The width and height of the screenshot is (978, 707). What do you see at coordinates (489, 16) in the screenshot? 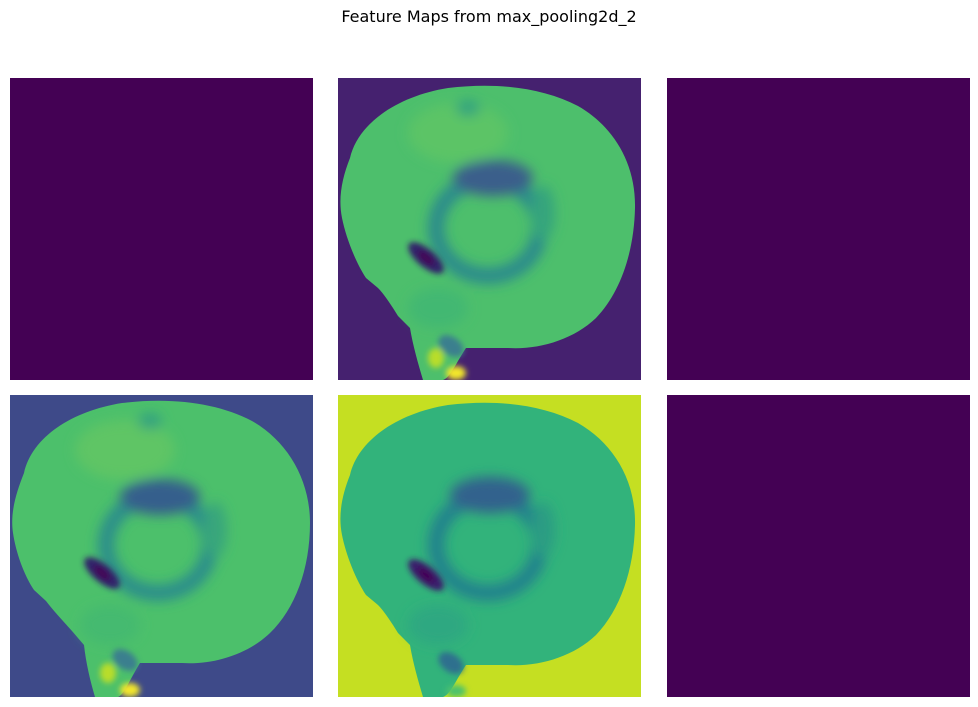
I see `figure-title: Feature Maps from max_pooling2d_2` at bounding box center [489, 16].